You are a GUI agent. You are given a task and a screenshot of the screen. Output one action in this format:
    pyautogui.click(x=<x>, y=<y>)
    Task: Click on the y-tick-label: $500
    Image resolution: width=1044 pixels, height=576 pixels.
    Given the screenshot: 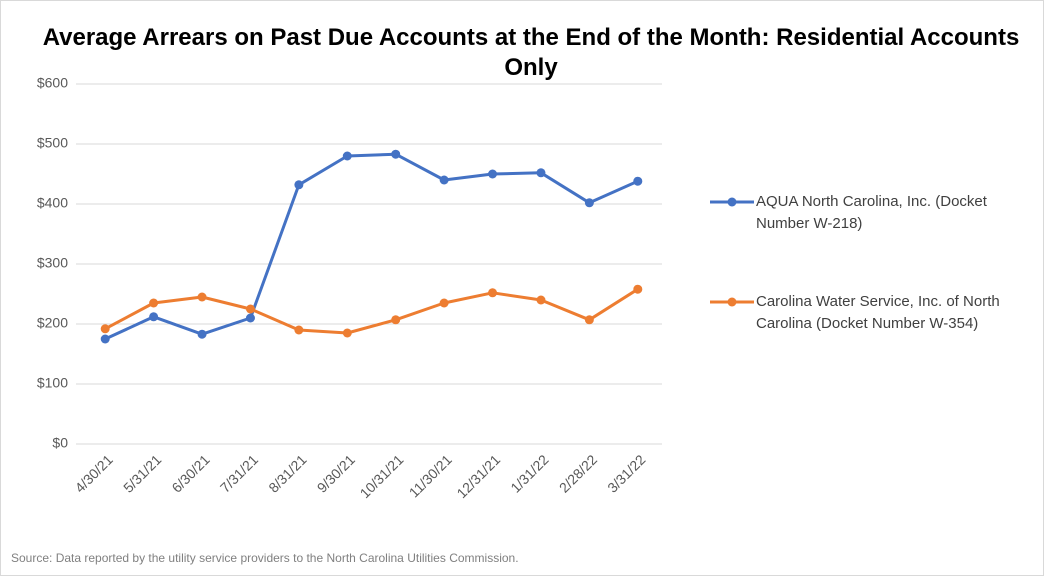 What is the action you would take?
    pyautogui.click(x=52, y=143)
    